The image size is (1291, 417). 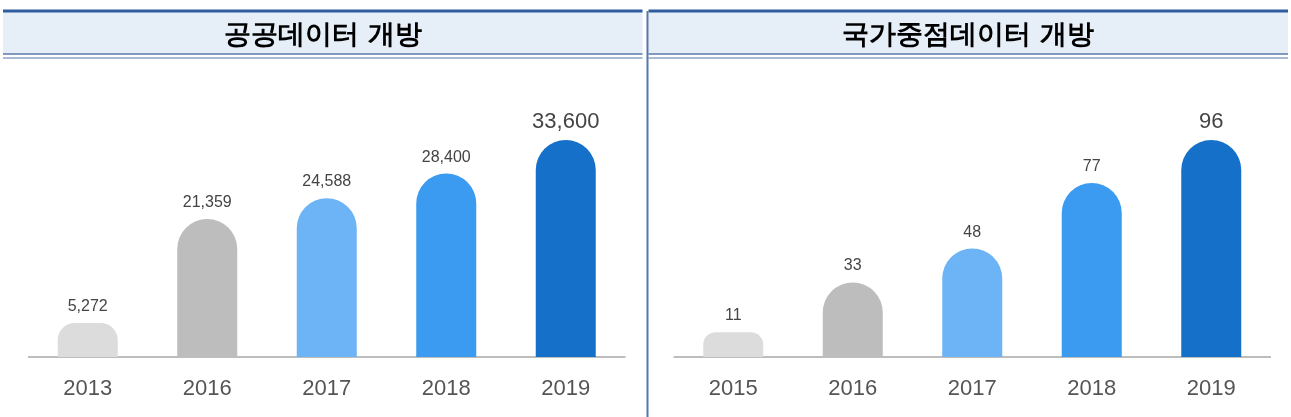 I want to click on data-label: 33,600, so click(x=566, y=120).